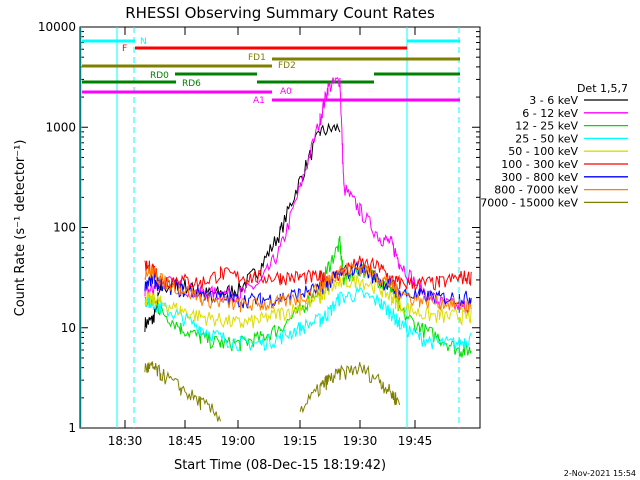 The image size is (640, 480). Describe the element at coordinates (360, 441) in the screenshot. I see `x-tick-label: 19:30` at that location.